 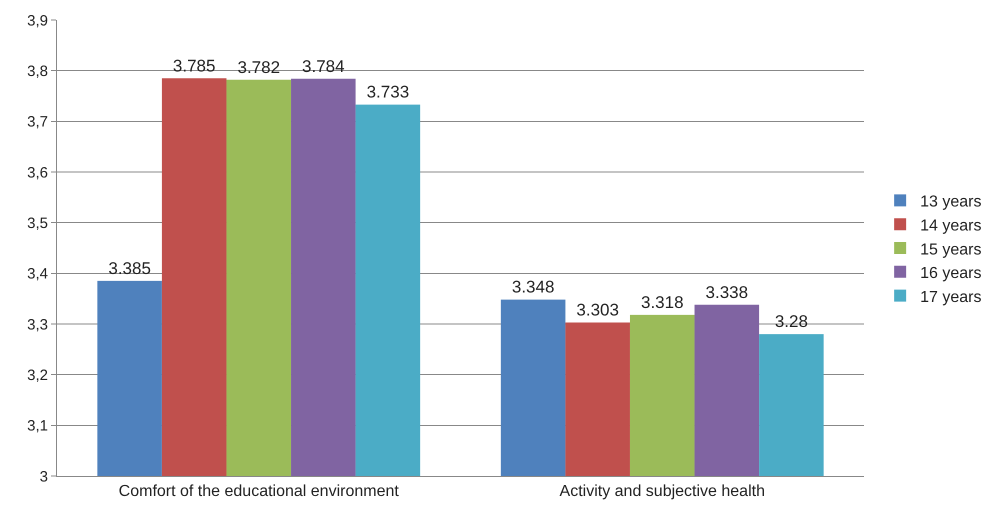 I want to click on legend-label: 14 years, so click(x=951, y=225).